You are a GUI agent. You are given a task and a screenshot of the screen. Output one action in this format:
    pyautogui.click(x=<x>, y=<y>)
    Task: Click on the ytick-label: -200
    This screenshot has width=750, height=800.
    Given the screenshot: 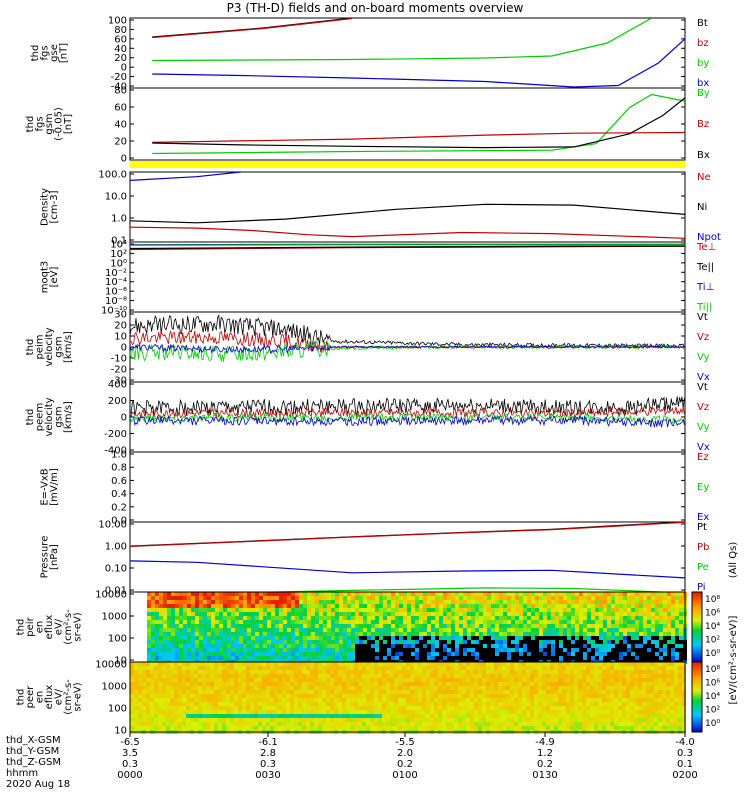 What is the action you would take?
    pyautogui.click(x=115, y=434)
    